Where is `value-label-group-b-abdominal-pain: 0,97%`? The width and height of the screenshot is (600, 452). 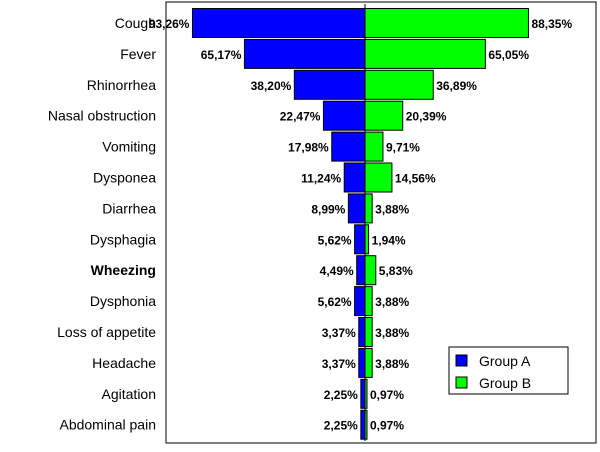 value-label-group-b-abdominal-pain: 0,97% is located at coordinates (387, 426).